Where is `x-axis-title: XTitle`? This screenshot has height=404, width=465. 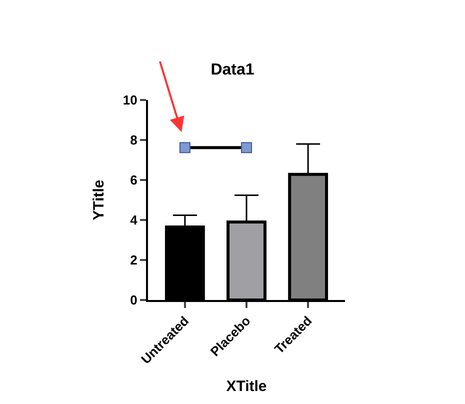 x-axis-title: XTitle is located at coordinates (246, 387).